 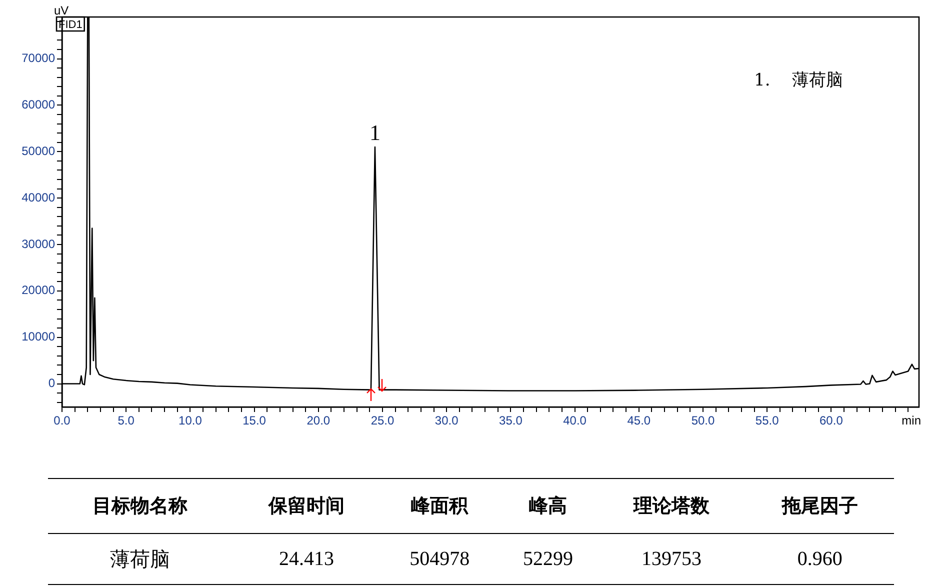 What do you see at coordinates (306, 506) in the screenshot?
I see `text: 保留时间` at bounding box center [306, 506].